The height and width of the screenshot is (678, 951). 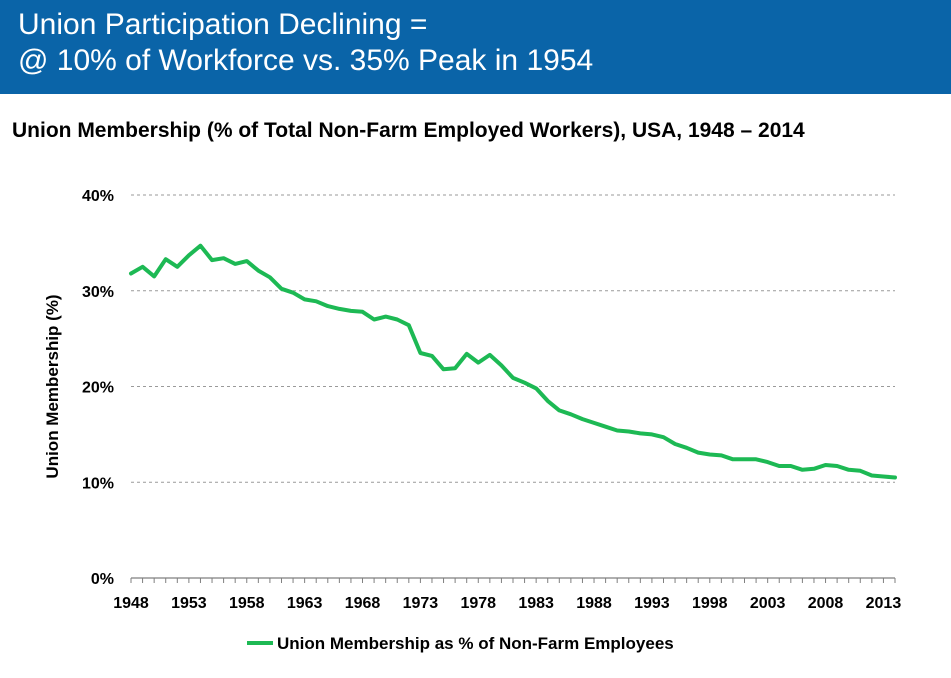 I want to click on y-tick-label: 30%, so click(x=98, y=292).